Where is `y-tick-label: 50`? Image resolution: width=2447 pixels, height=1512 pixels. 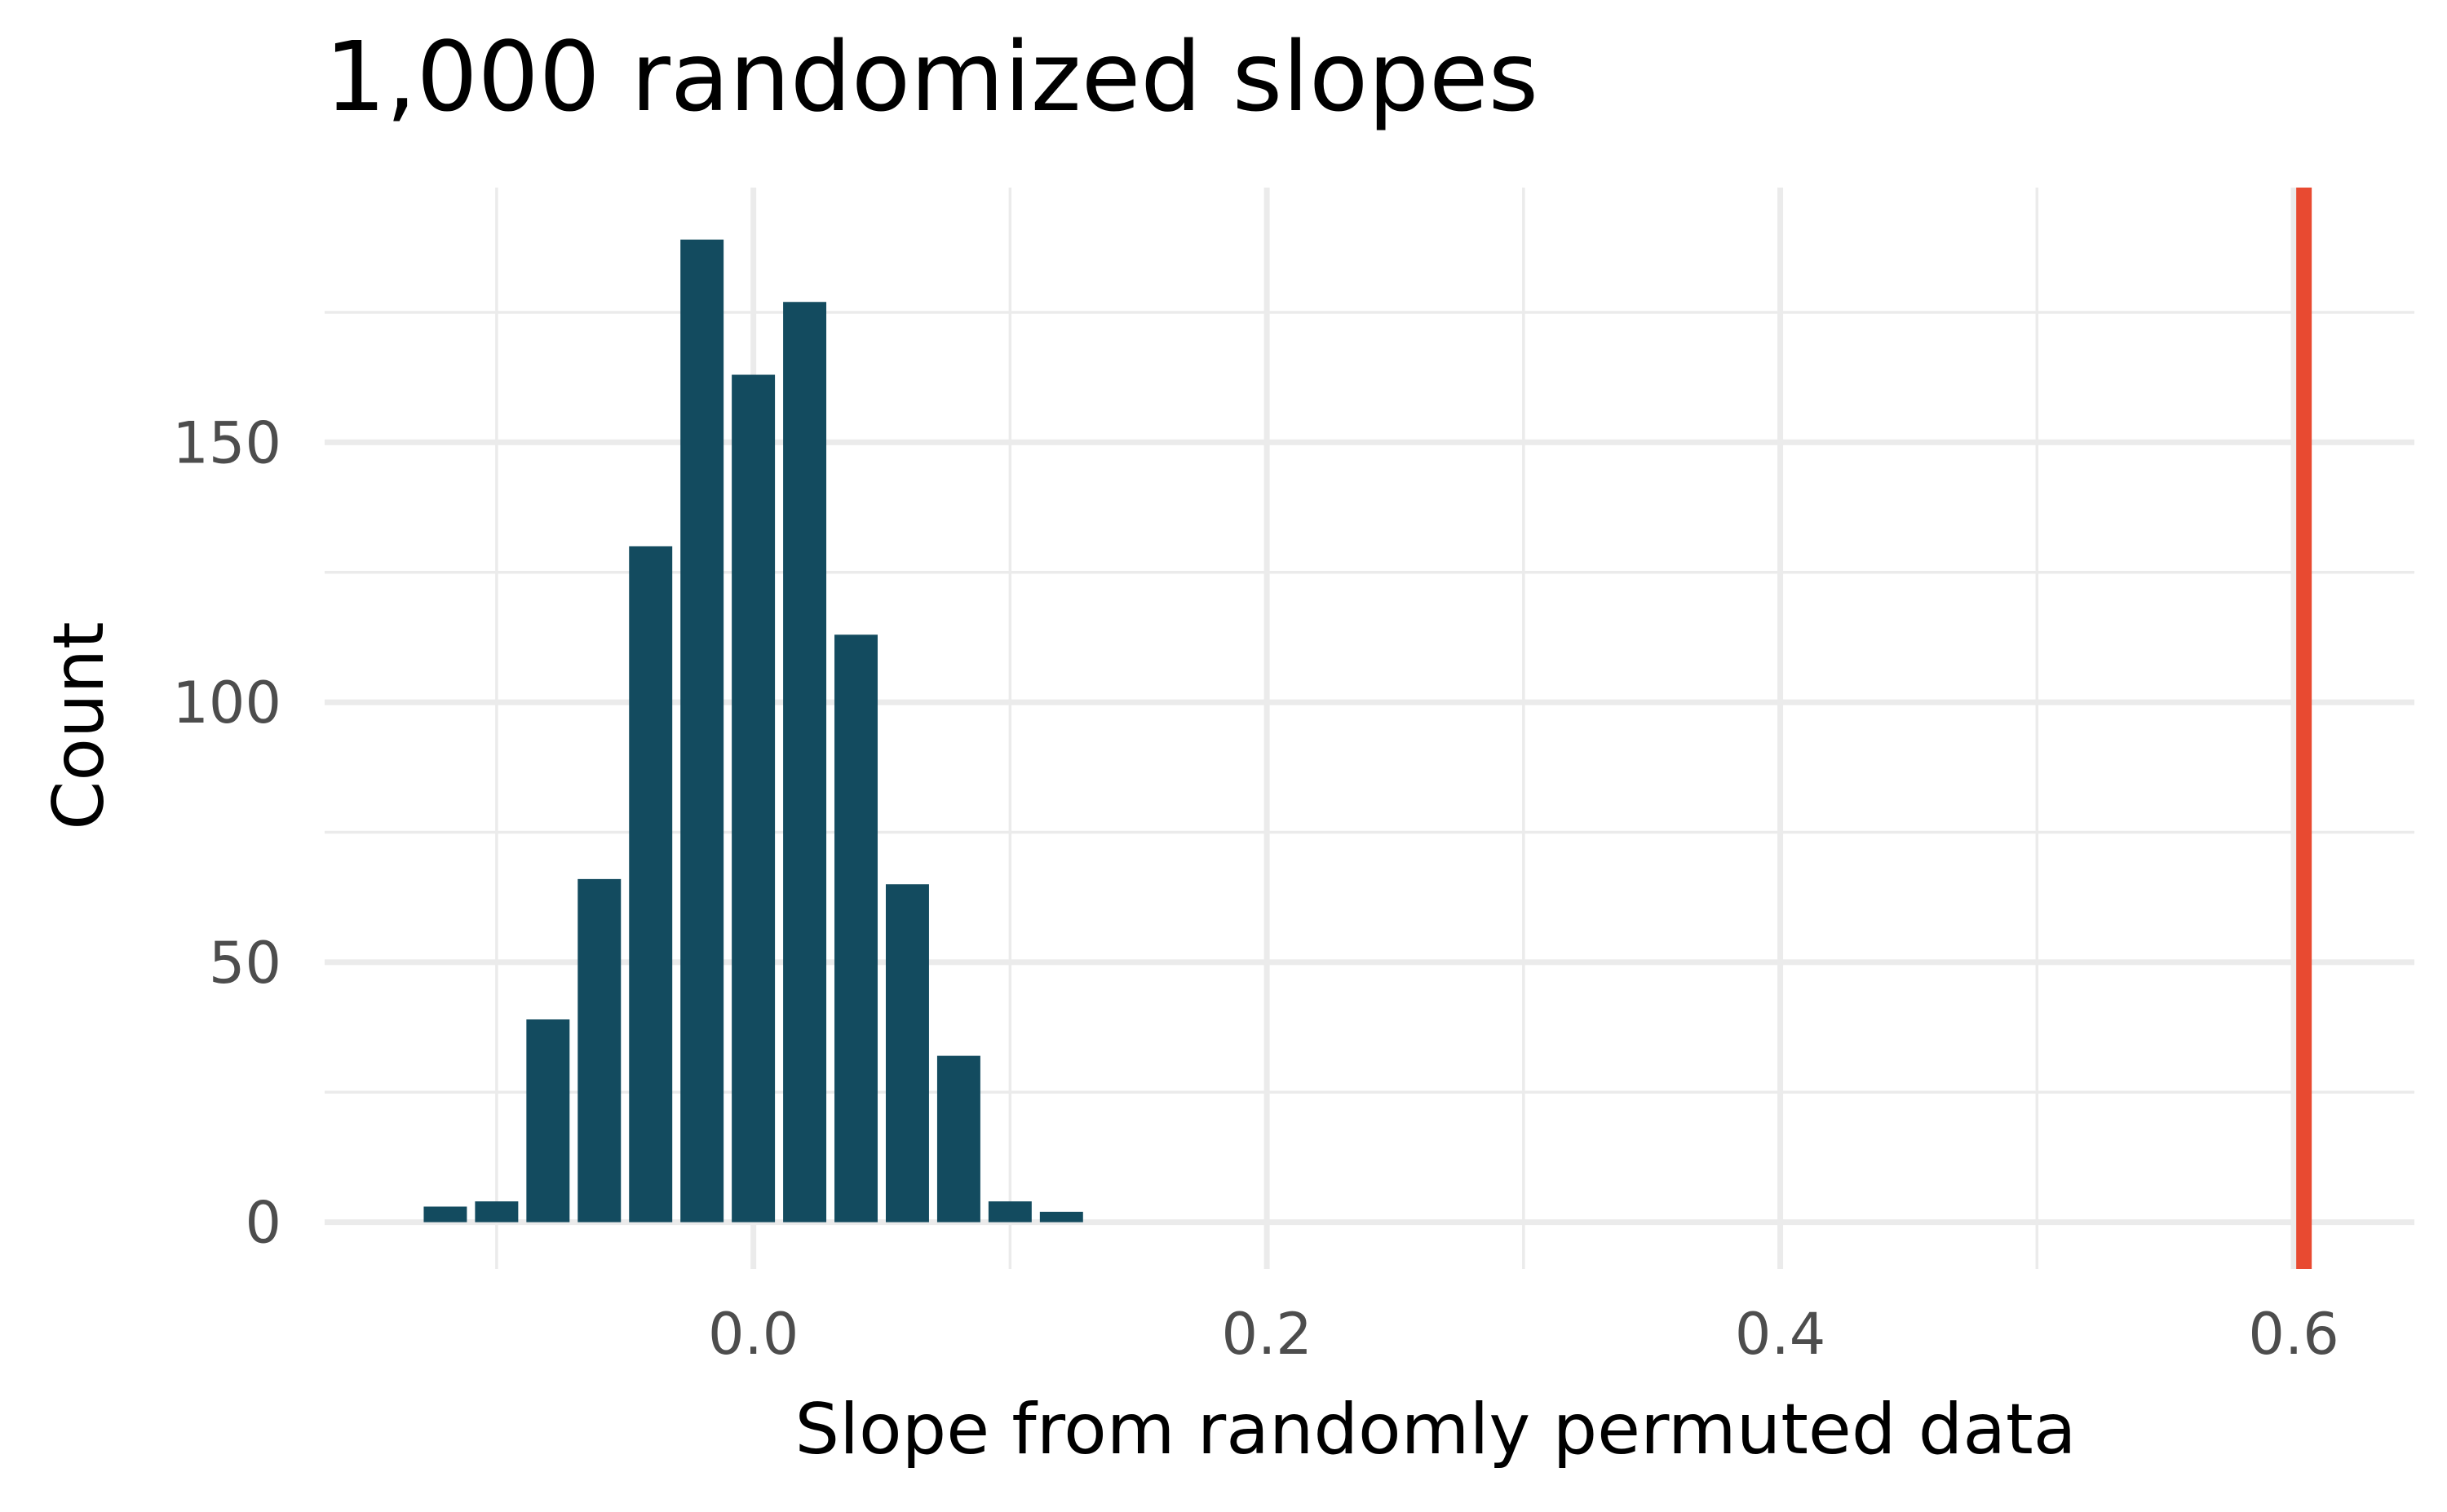 y-tick-label: 50 is located at coordinates (245, 963).